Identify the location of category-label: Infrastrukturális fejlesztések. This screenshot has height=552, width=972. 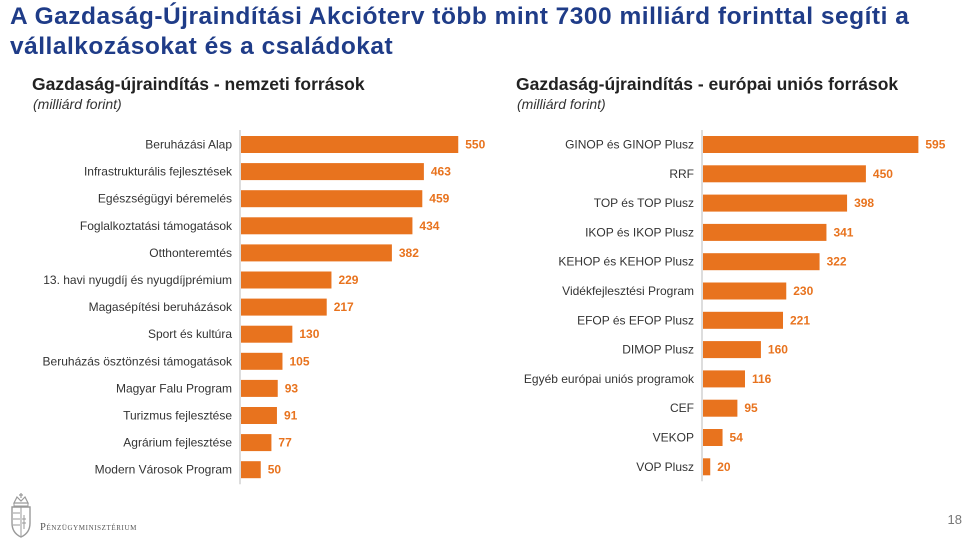
(158, 172).